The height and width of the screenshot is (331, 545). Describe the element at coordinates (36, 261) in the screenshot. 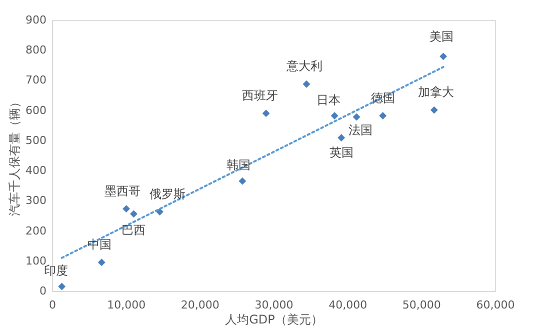

I see `y-tick-label: 100` at that location.